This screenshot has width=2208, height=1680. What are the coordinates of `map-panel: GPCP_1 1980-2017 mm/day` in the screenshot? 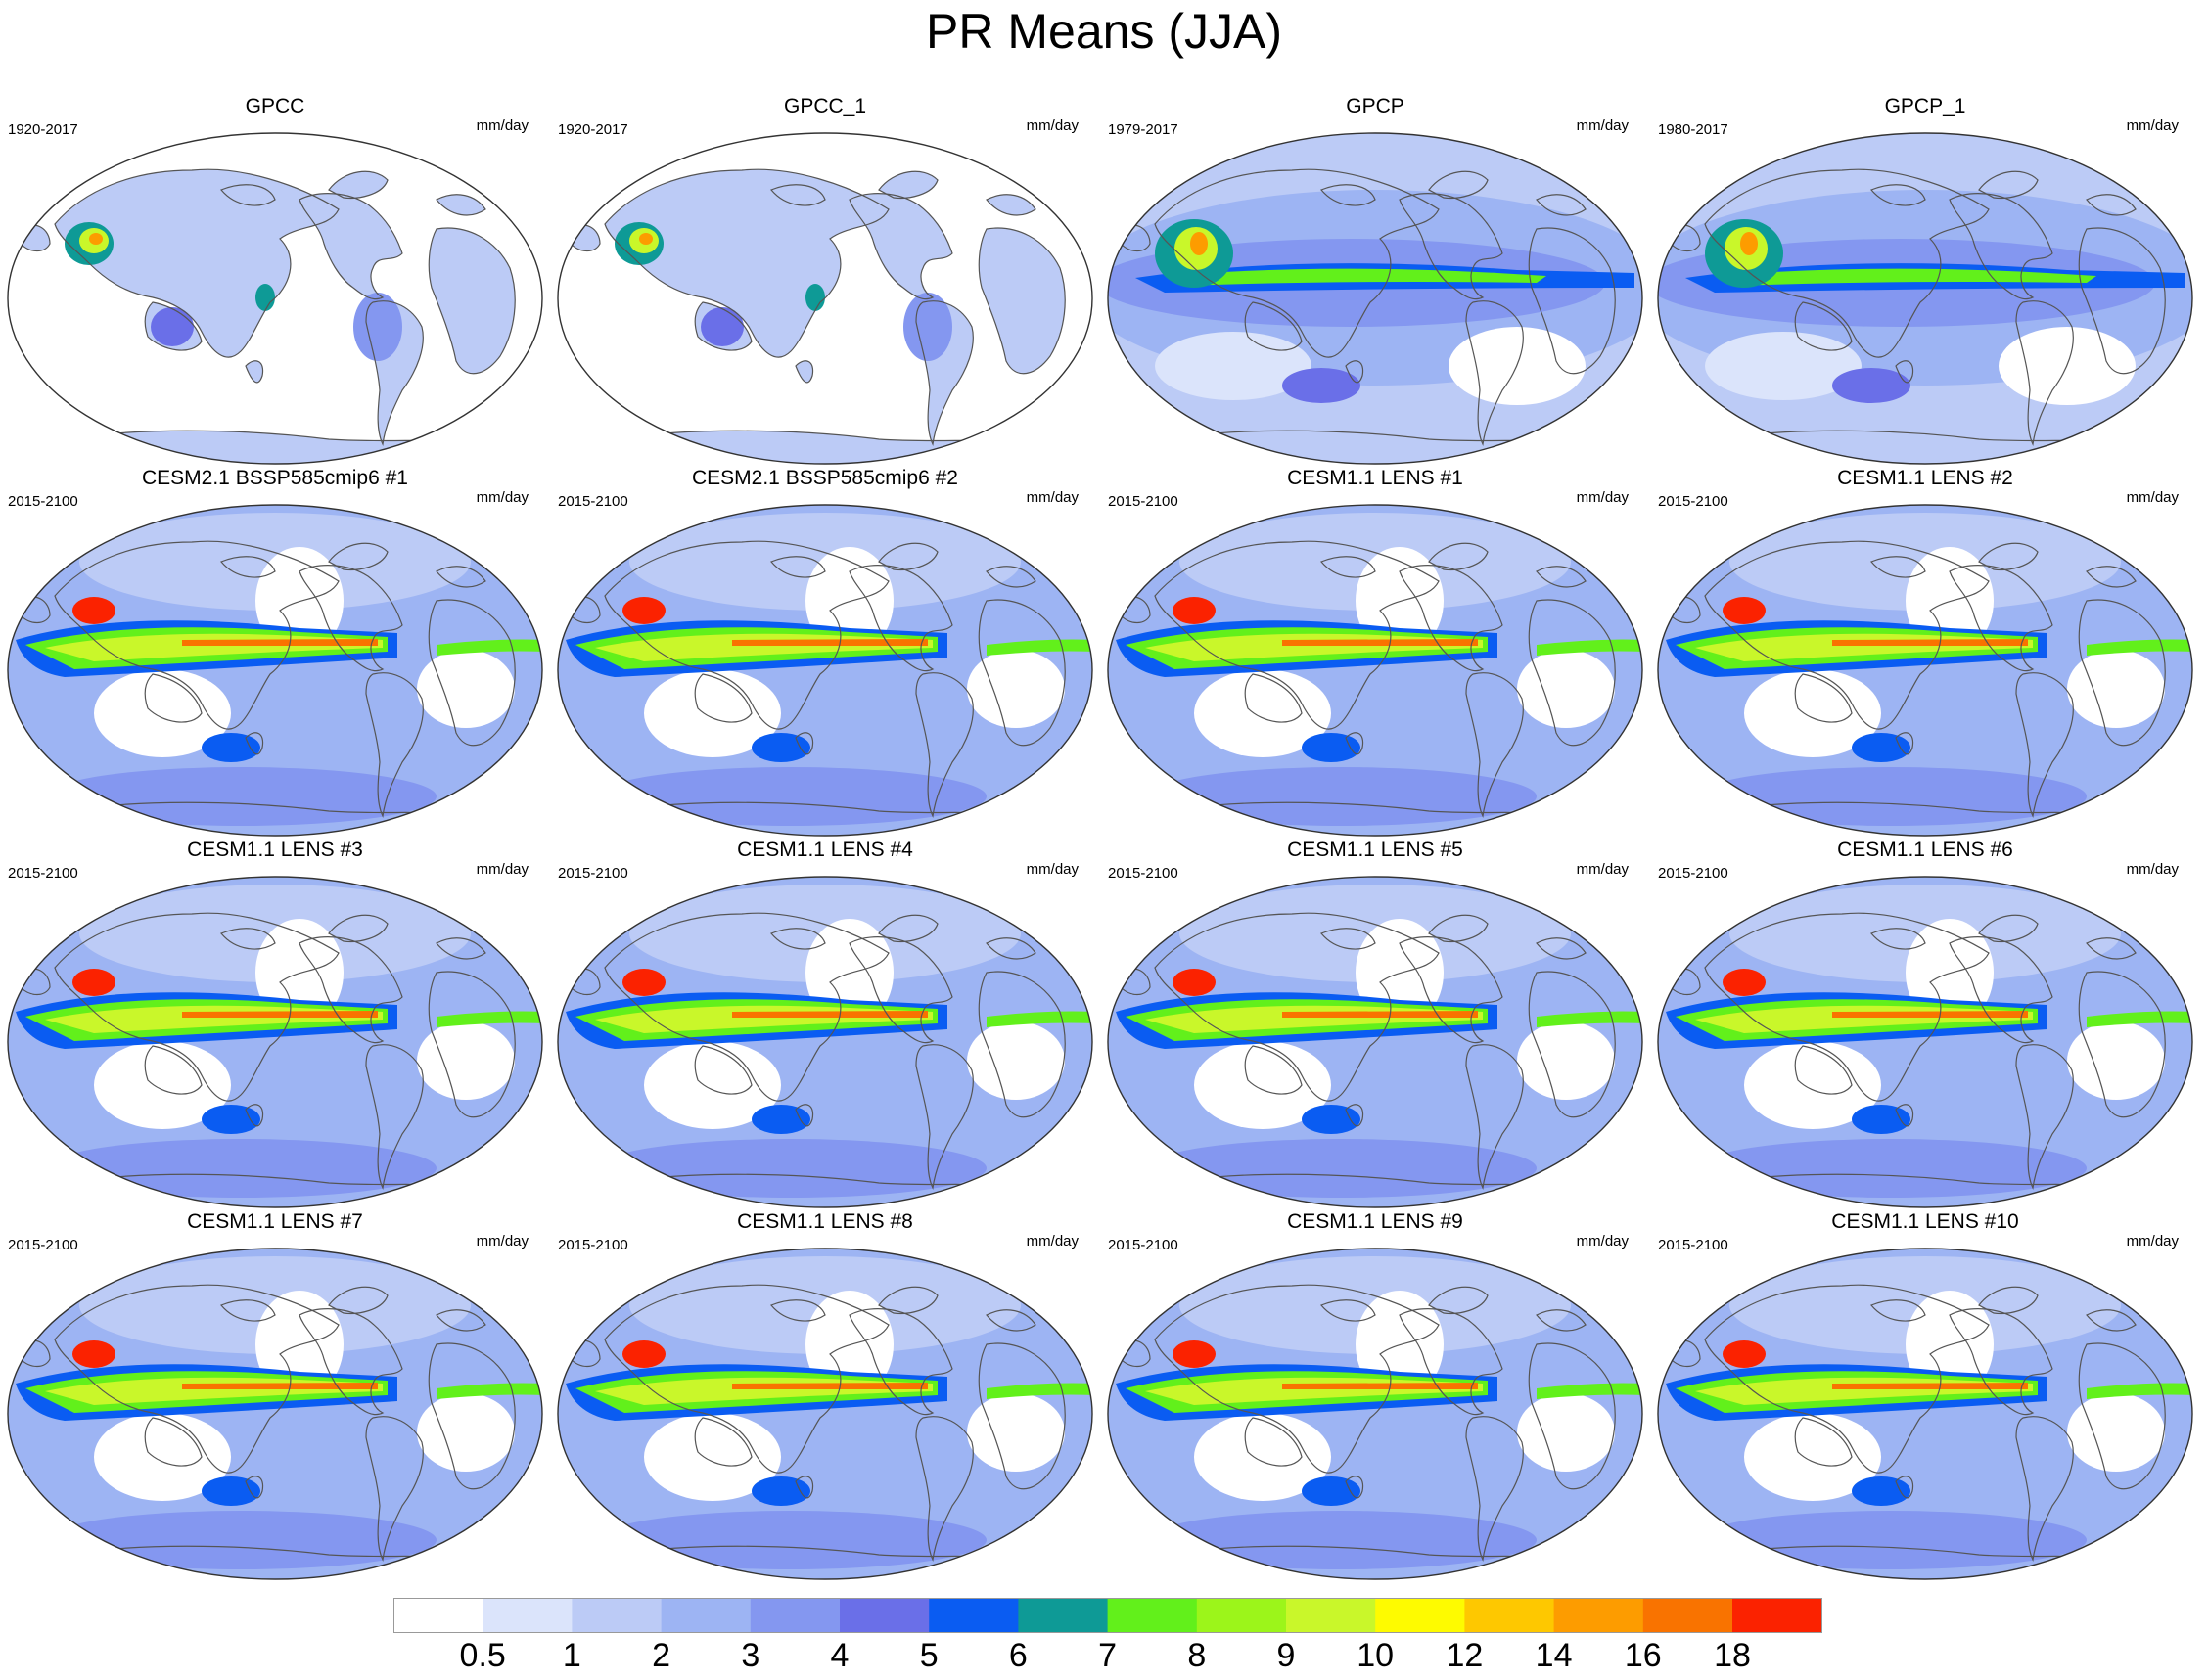 It's located at (1925, 280).